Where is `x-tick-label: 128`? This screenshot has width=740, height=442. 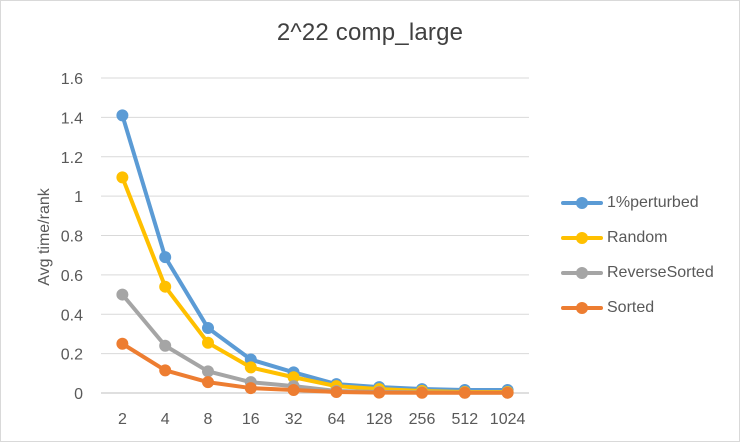
x-tick-label: 128 is located at coordinates (379, 419).